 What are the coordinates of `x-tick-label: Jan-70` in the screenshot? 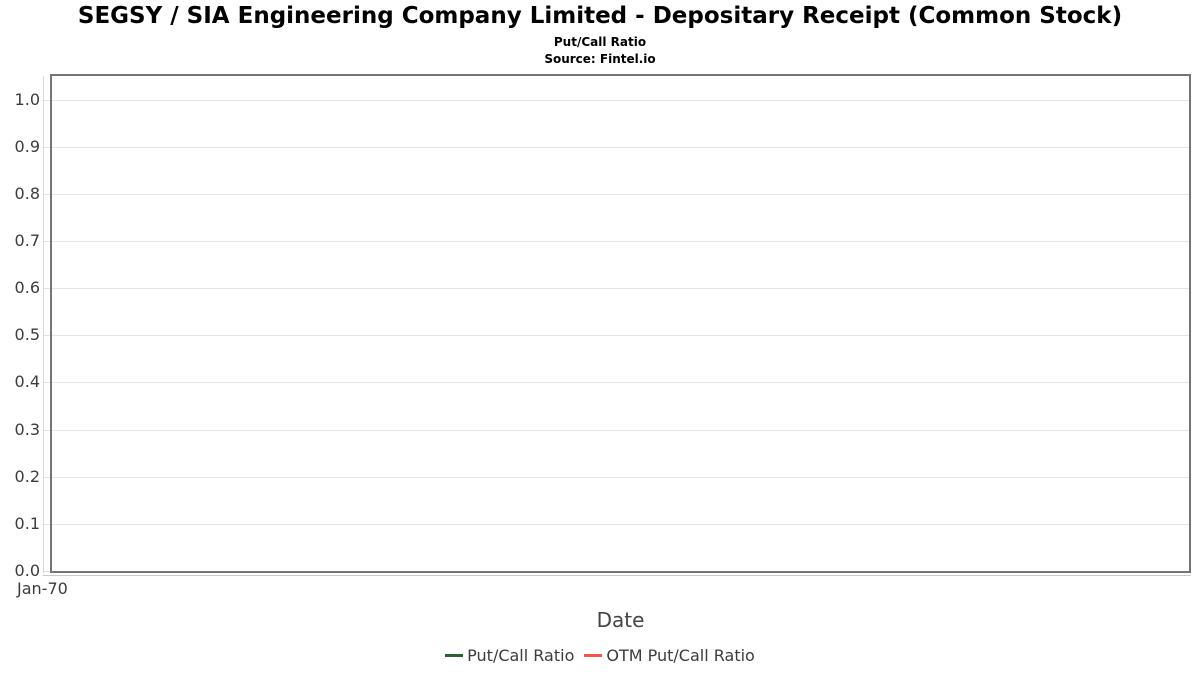 It's located at (42, 588).